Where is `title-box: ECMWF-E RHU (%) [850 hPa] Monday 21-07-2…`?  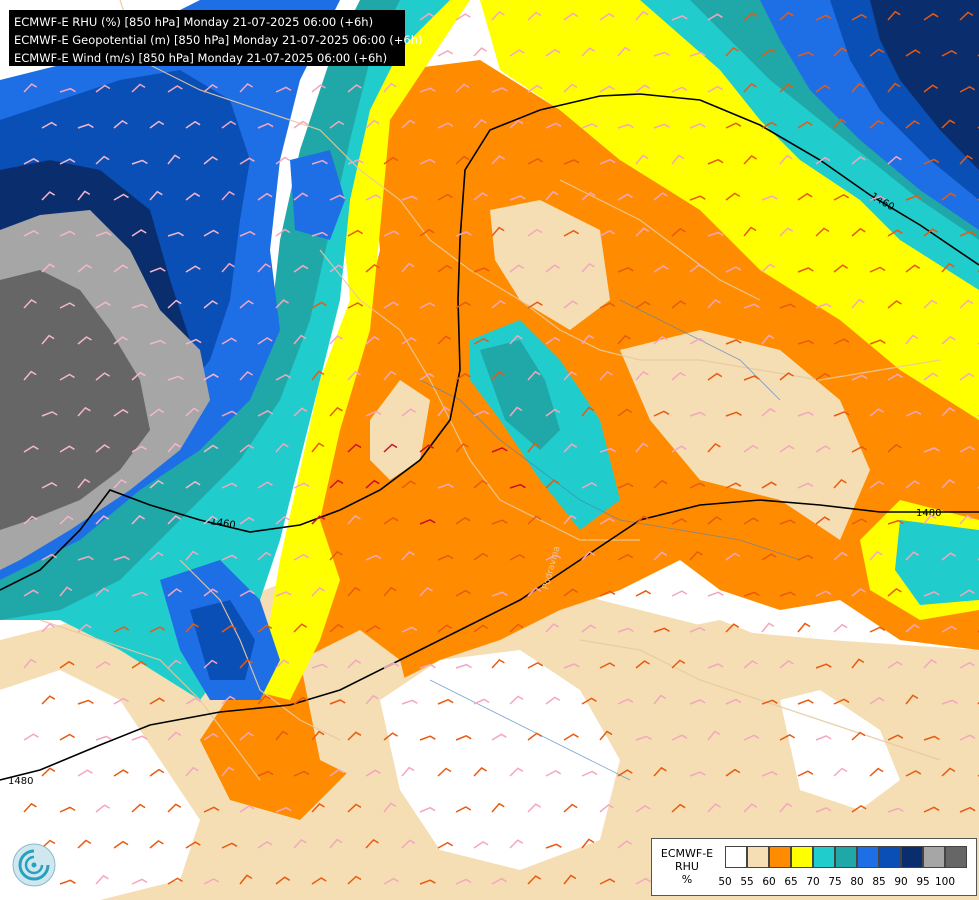
title-box: ECMWF-E RHU (%) [850 hPa] Monday 21-07-2… is located at coordinates (215, 38).